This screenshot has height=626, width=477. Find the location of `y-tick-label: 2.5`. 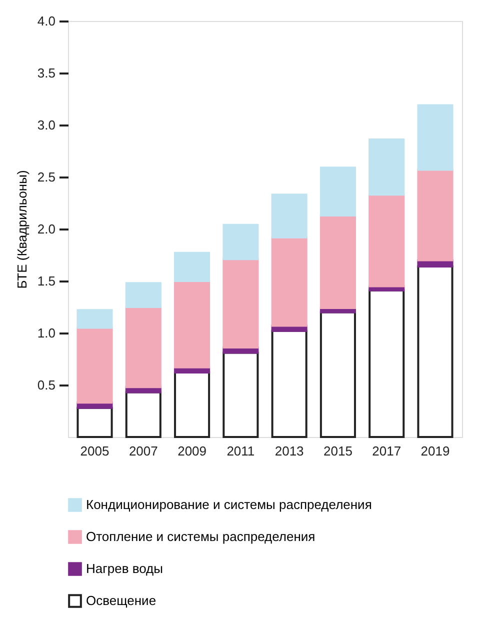

y-tick-label: 2.5 is located at coordinates (46, 177).